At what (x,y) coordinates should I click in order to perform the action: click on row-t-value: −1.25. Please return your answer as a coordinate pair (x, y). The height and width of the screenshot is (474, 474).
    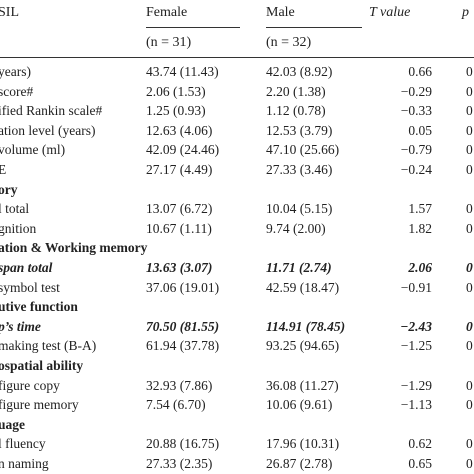
    Looking at the image, I should click on (416, 346).